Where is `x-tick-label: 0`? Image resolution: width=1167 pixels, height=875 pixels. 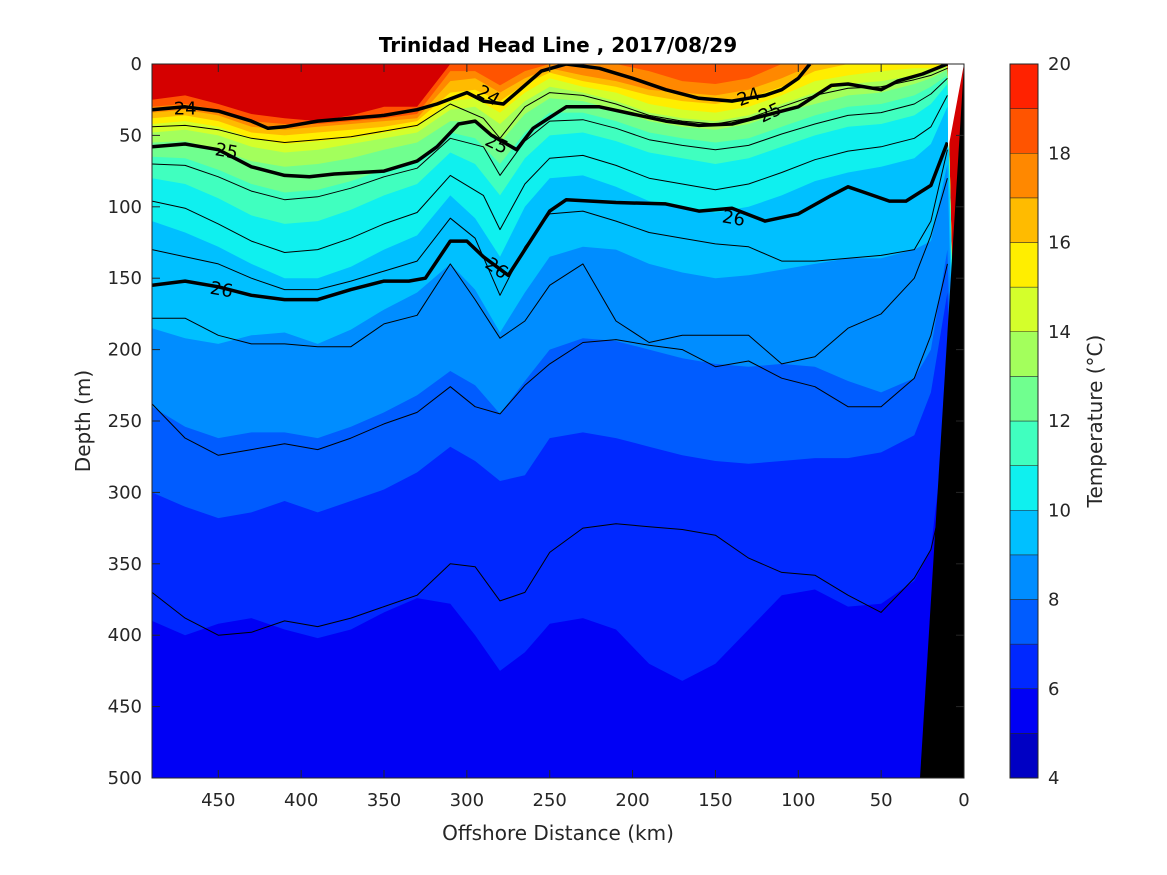 x-tick-label: 0 is located at coordinates (963, 800).